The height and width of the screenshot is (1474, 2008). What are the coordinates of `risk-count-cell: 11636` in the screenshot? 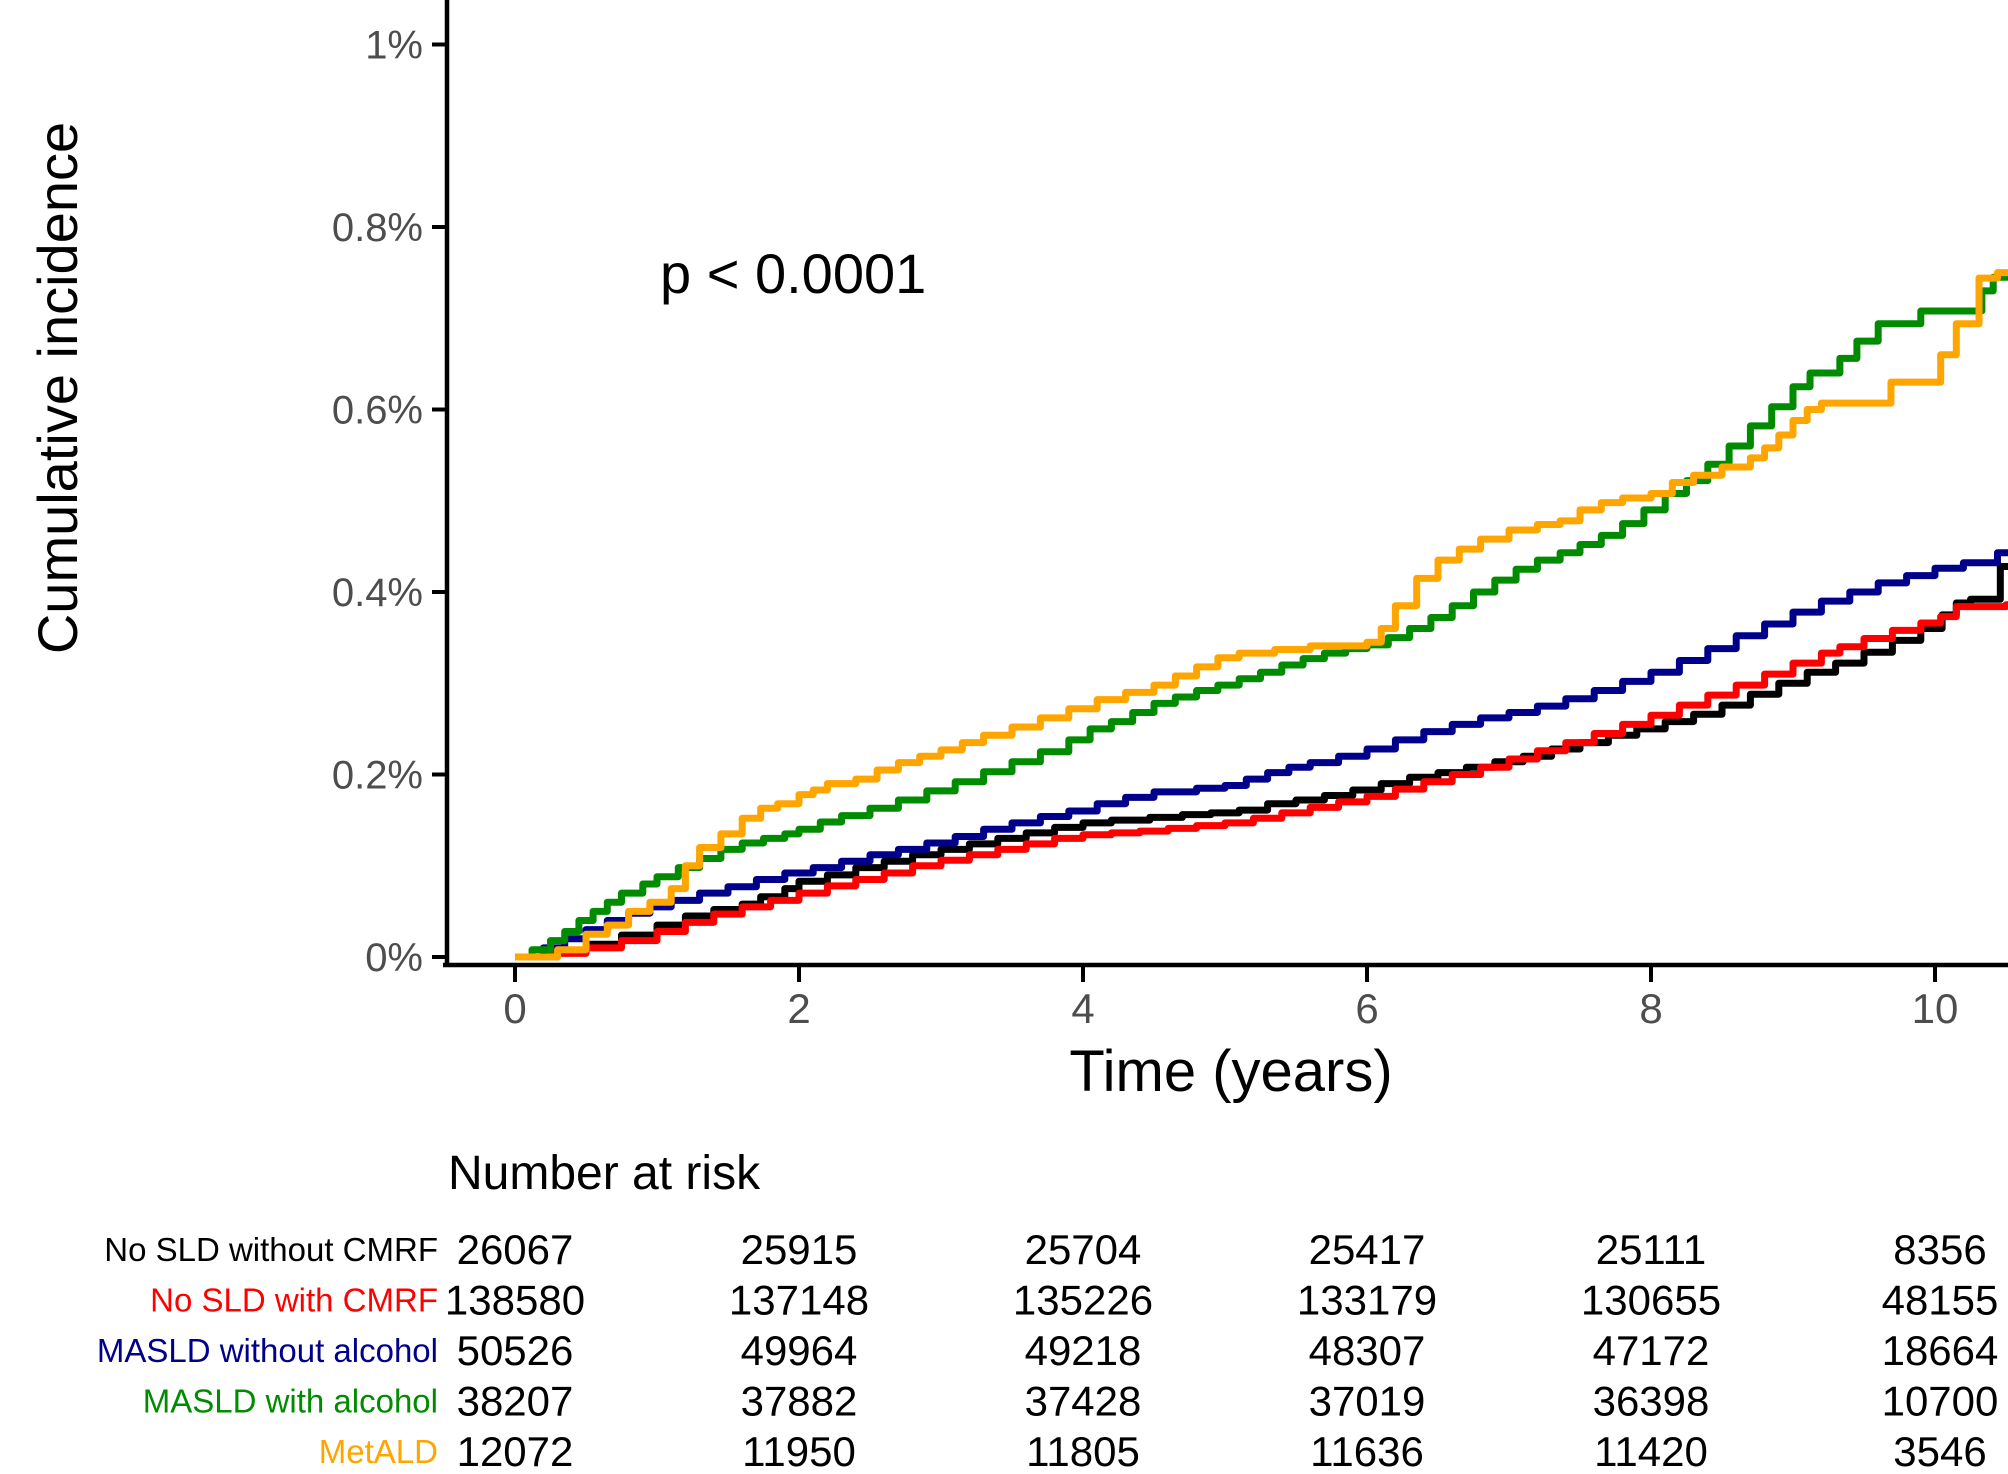 It's located at (1367, 1451).